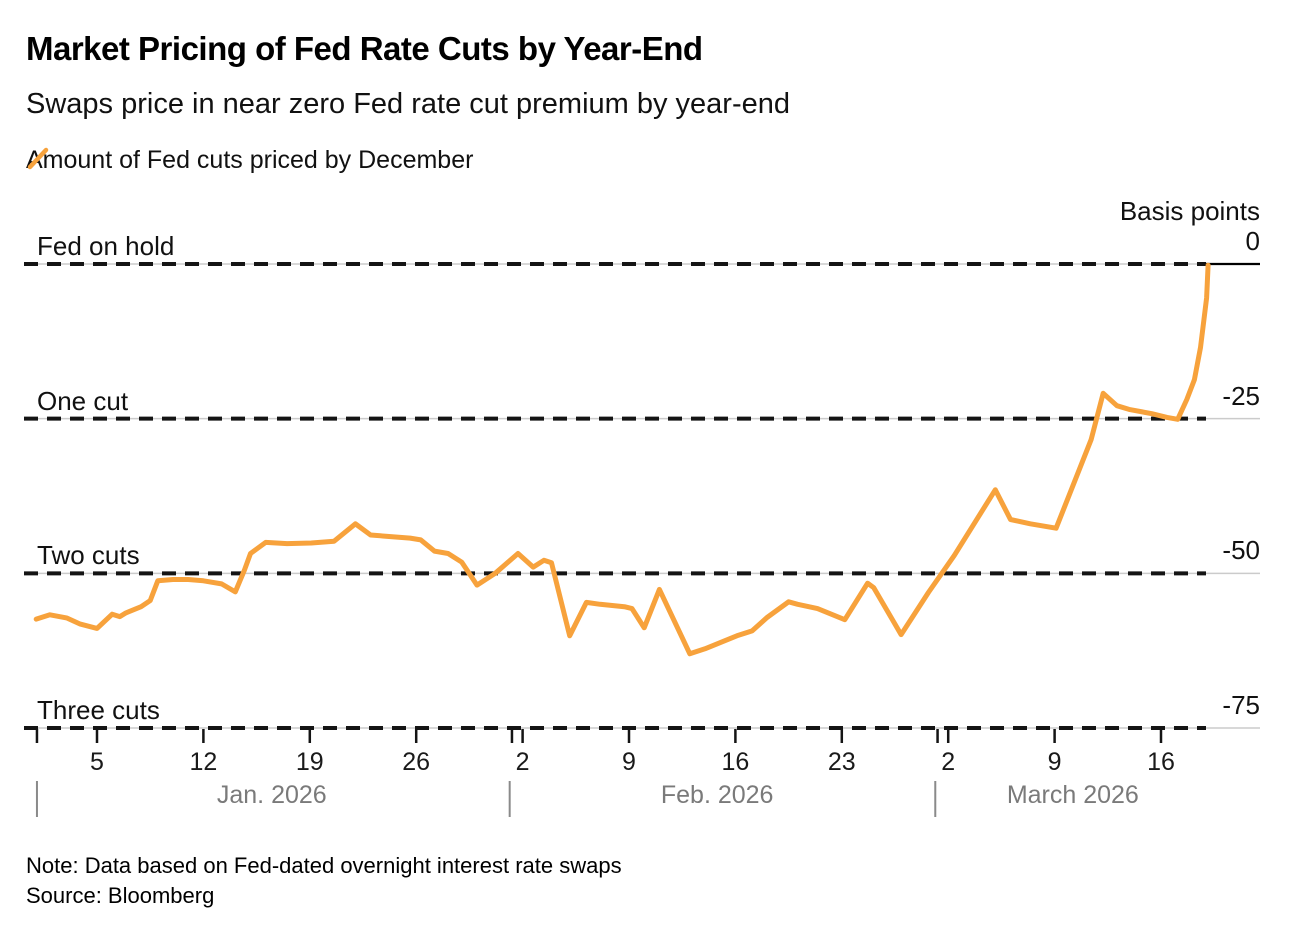 The height and width of the screenshot is (932, 1300). Describe the element at coordinates (106, 246) in the screenshot. I see `y-label-fed-on-hold: Fed on hold` at that location.